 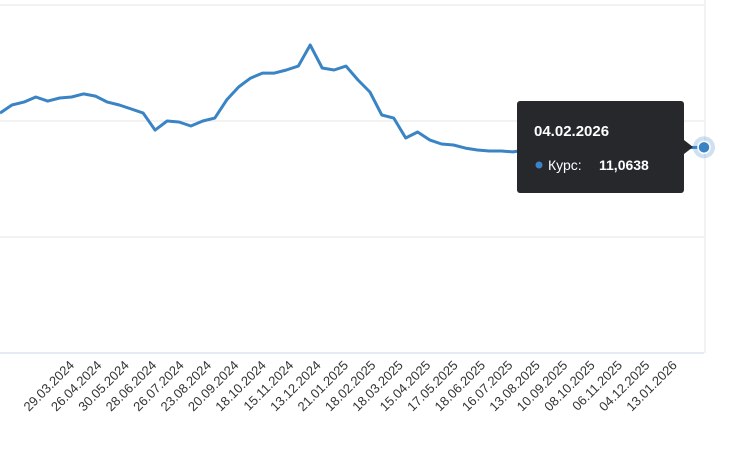 I want to click on tooltip: 04.02.2026 Курс: 11,0638, so click(x=605, y=147).